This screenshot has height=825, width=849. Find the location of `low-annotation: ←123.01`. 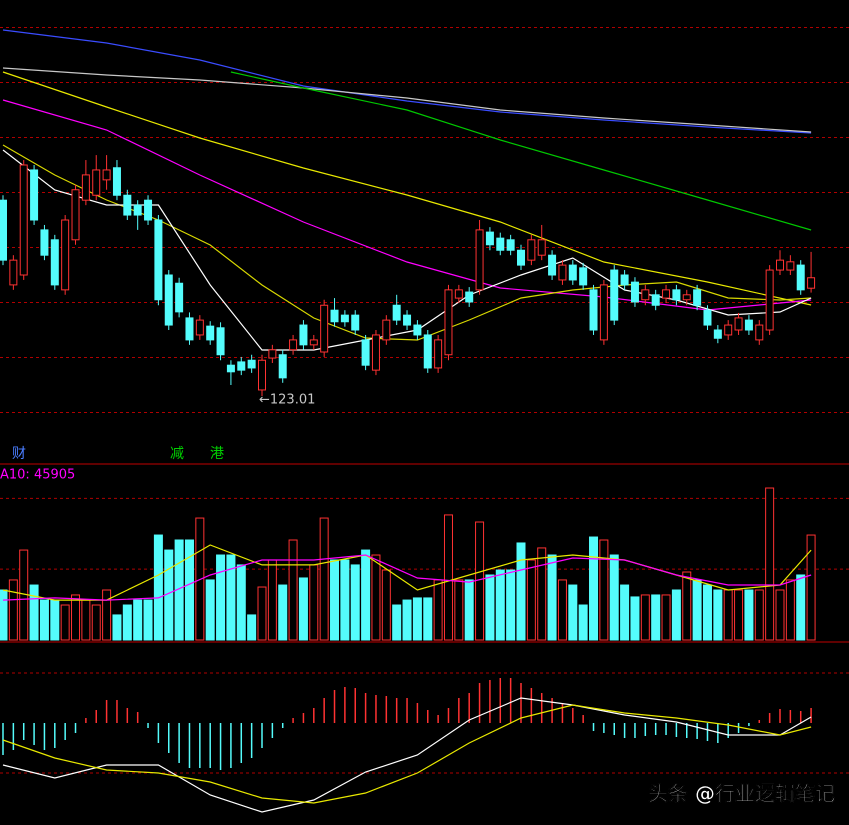

low-annotation: ←123.01 is located at coordinates (287, 399).